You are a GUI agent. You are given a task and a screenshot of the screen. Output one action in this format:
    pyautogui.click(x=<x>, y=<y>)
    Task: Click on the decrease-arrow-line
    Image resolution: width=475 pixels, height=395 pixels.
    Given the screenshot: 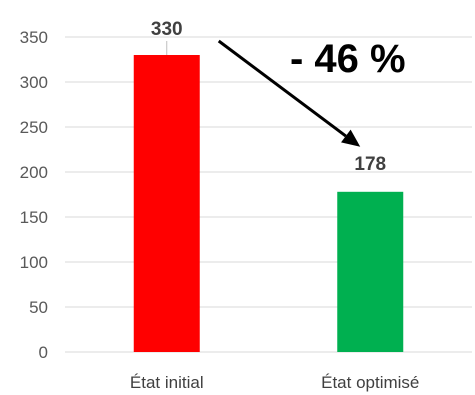 What is the action you would take?
    pyautogui.click(x=282, y=88)
    